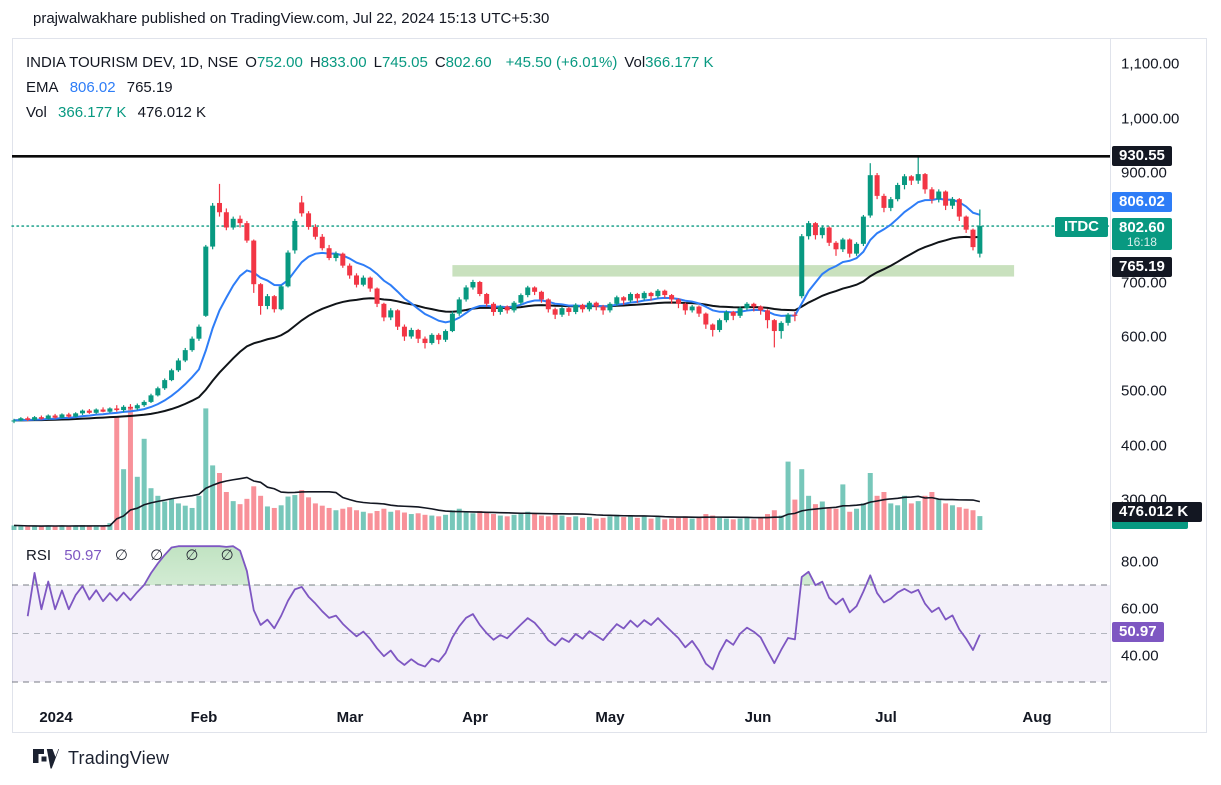 The height and width of the screenshot is (785, 1221). I want to click on price-tick-400.00: 400.00, so click(1144, 446).